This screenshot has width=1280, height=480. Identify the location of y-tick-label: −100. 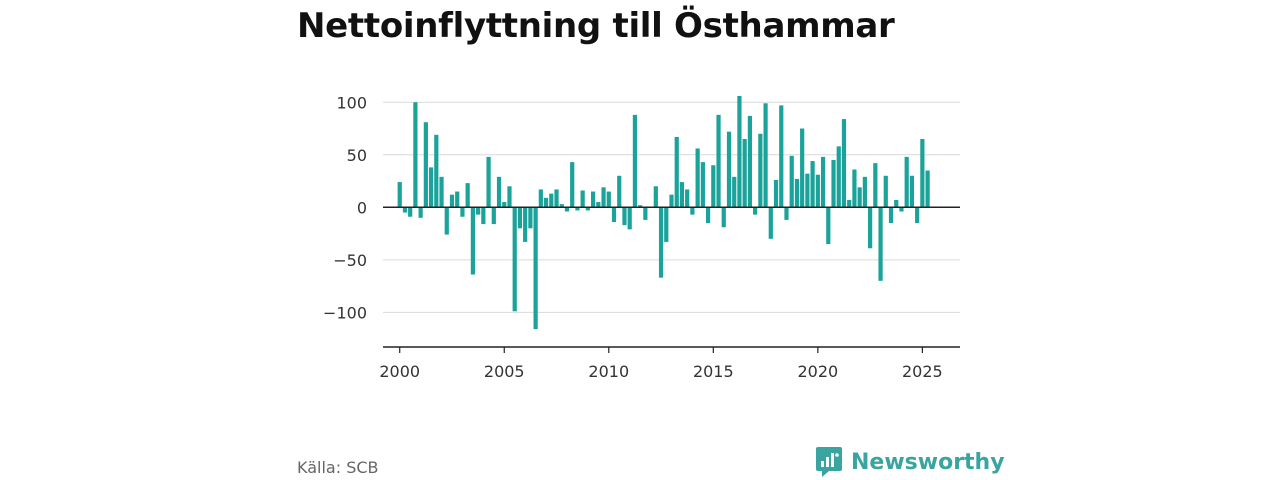
(345, 312).